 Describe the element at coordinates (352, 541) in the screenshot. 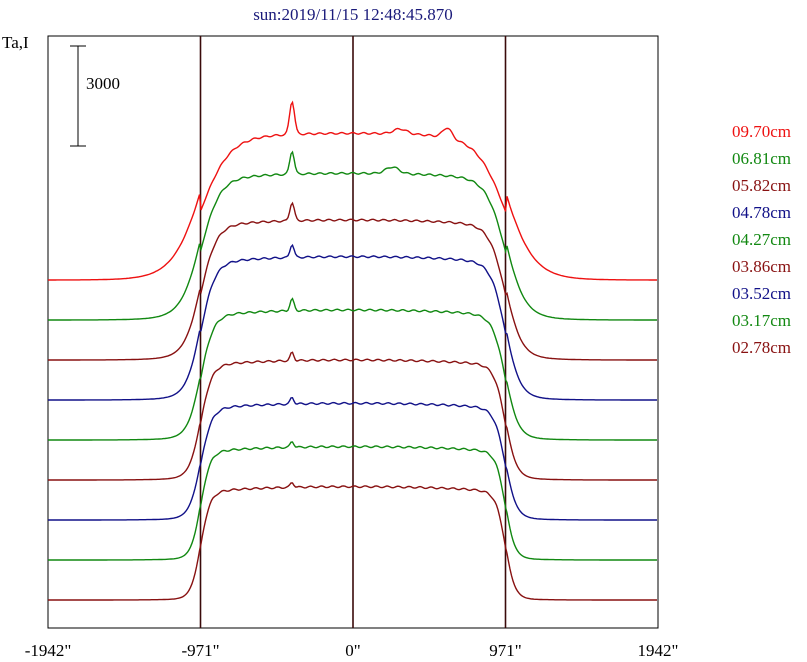

I see `series-line-02.78cm` at that location.